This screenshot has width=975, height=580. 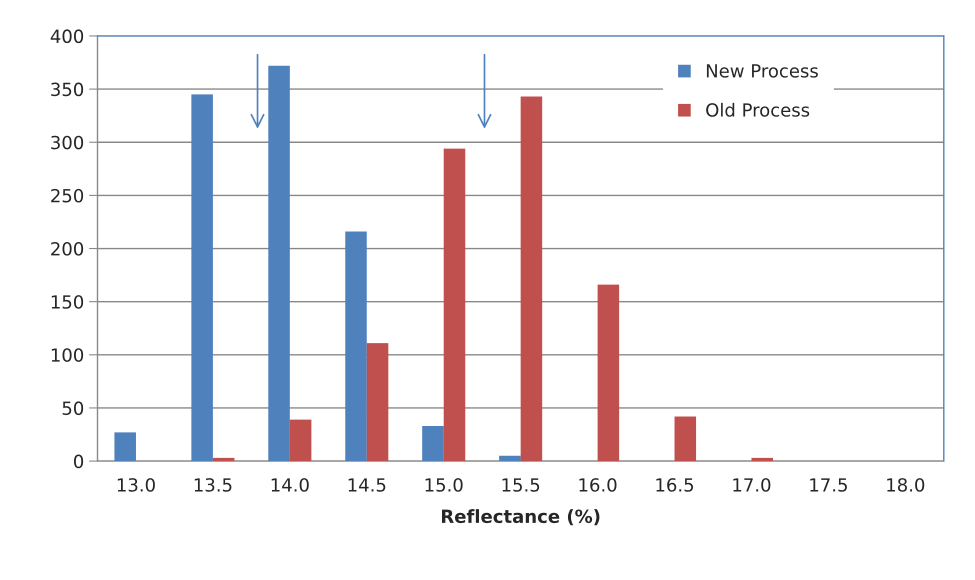 I want to click on y-tick-label: 100, so click(x=68, y=355).